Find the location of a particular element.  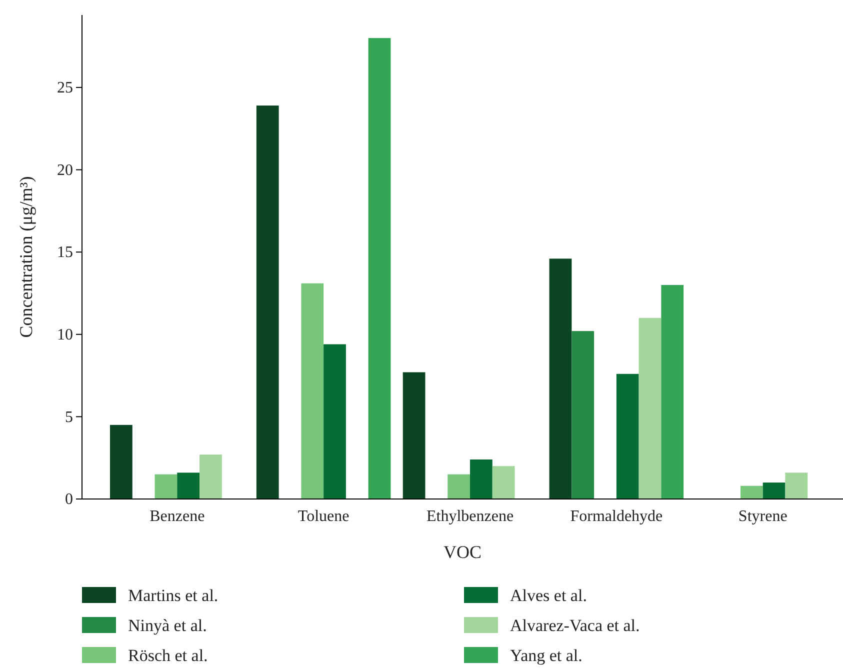

x-tick-label: Toluene is located at coordinates (324, 517).